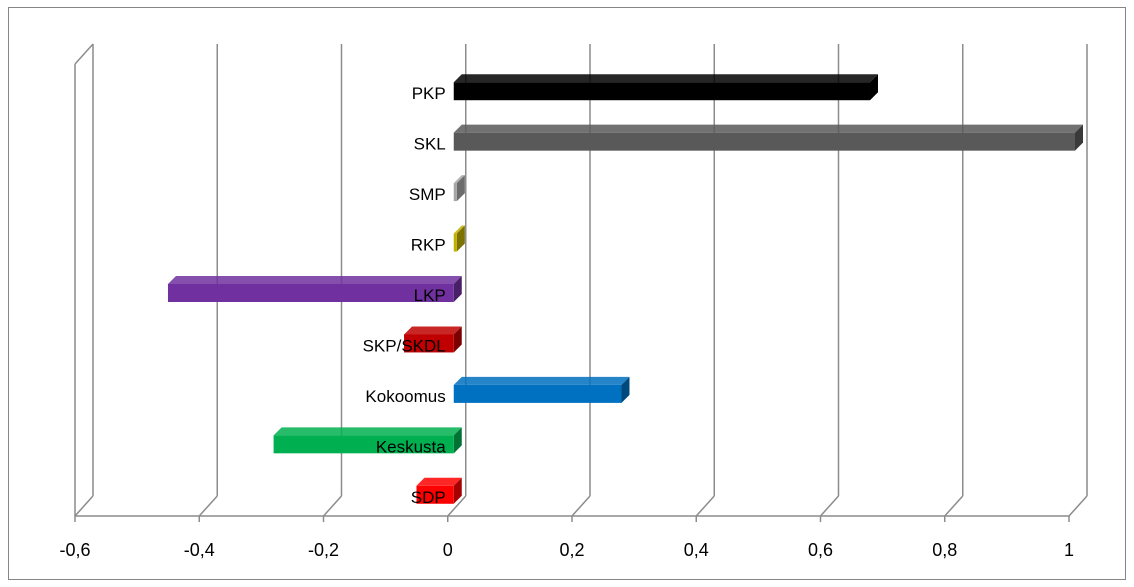 This screenshot has width=1134, height=587. Describe the element at coordinates (566, 537) in the screenshot. I see `x-axis: -0,6 -0,4 -0,2 0 0,2 0,4 0,6 0,8 1` at that location.